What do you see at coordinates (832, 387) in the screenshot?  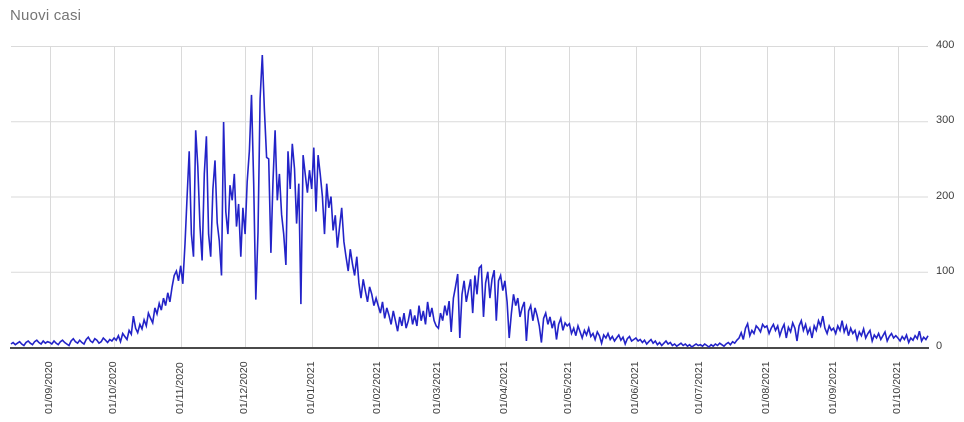 I see `x-tick-label: 01/09/2021` at bounding box center [832, 387].